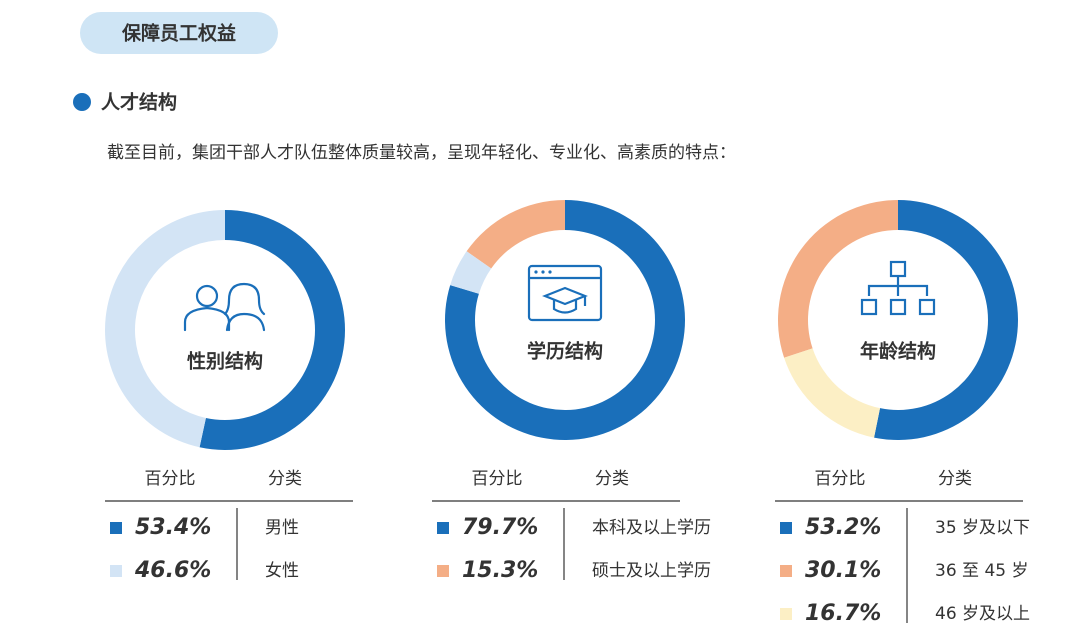 The height and width of the screenshot is (633, 1080). Describe the element at coordinates (421, 153) in the screenshot. I see `description: 截至目前，集团干部人才队伍整体质量较高，呈现年轻化、专业化、高素质的特点：` at that location.